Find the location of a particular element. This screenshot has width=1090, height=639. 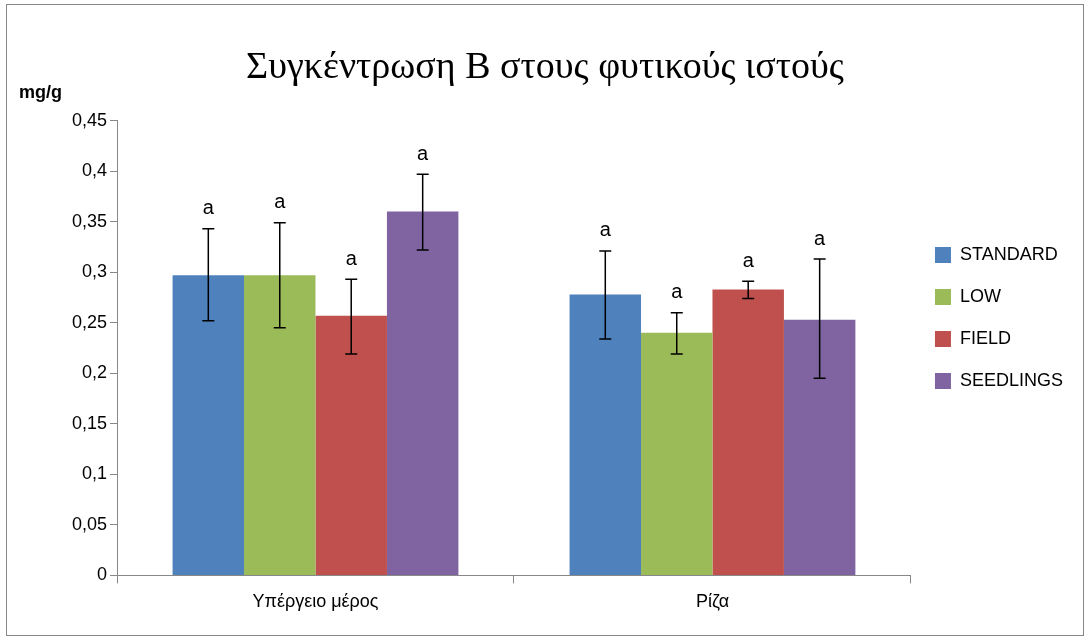

y-tick-label: 0,05 is located at coordinates (89, 523).